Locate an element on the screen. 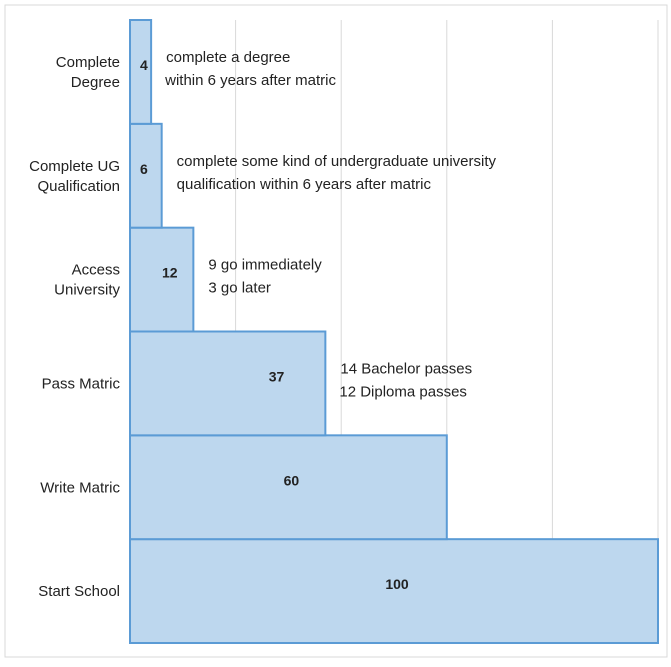  category-label: University is located at coordinates (87, 290).